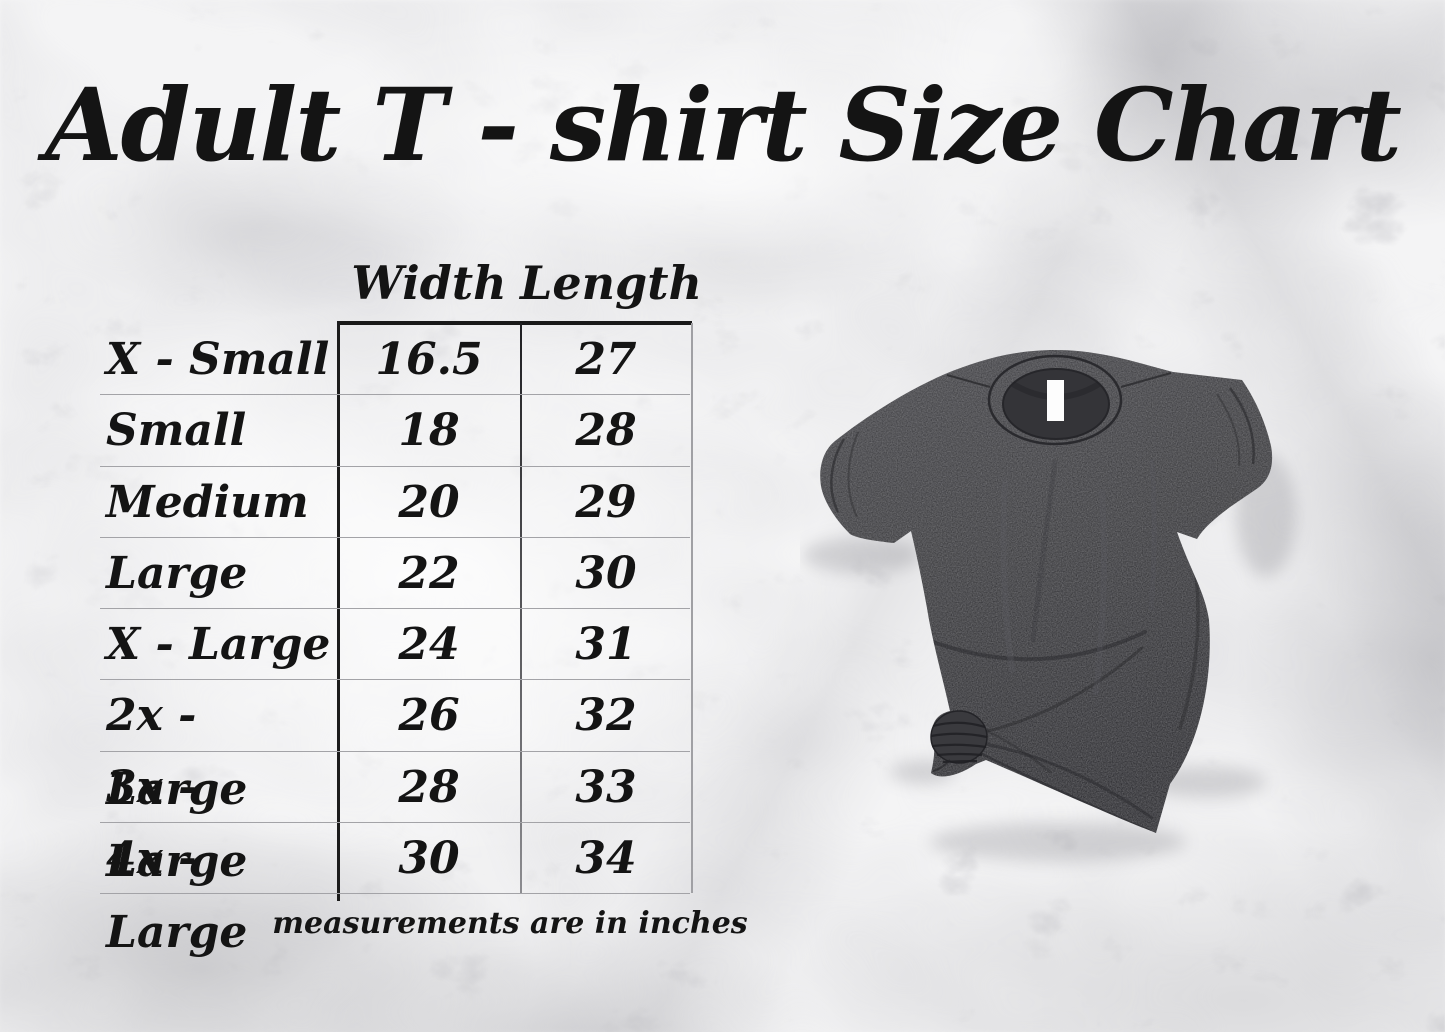 The image size is (1445, 1032). What do you see at coordinates (723, 125) in the screenshot?
I see `page-title: Adult T - shirt Size Chart` at bounding box center [723, 125].